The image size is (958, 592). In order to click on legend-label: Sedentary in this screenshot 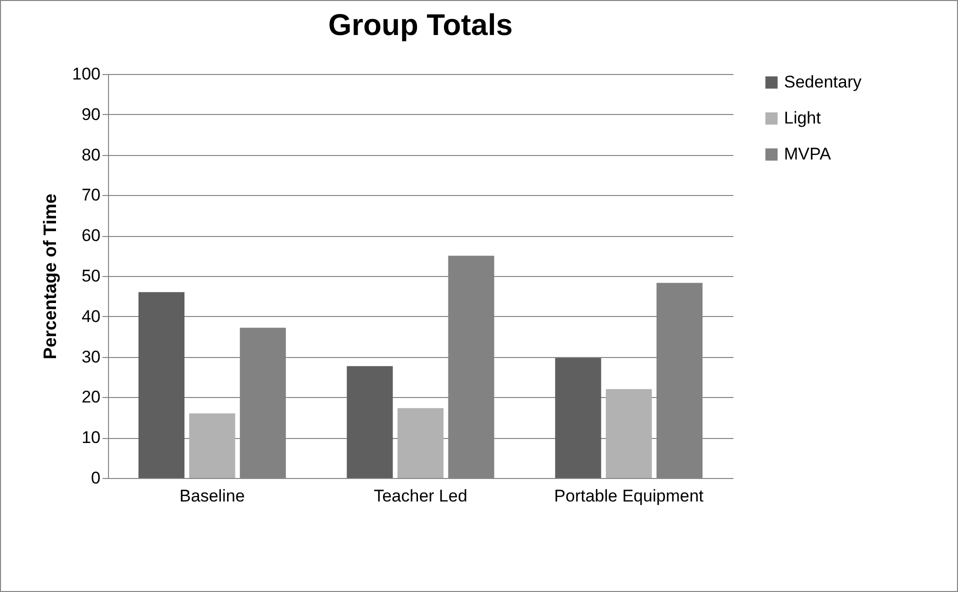, I will do `click(823, 82)`.